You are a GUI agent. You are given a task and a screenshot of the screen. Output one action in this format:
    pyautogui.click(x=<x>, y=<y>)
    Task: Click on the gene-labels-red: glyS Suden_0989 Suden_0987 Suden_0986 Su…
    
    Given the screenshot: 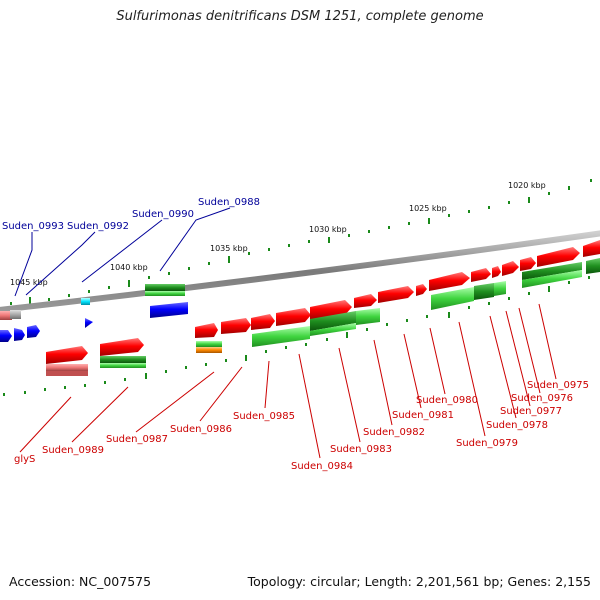 What is the action you would take?
    pyautogui.click(x=301, y=426)
    